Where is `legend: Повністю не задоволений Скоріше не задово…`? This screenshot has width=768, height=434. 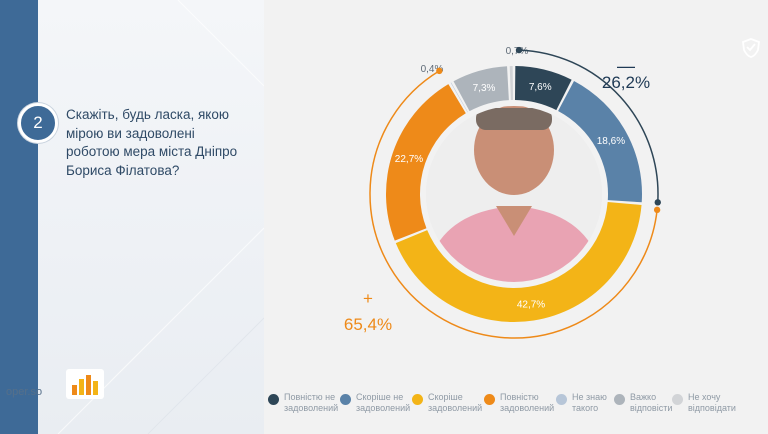
legend: Повністю не задоволений Скоріше не задово… is located at coordinates (508, 409).